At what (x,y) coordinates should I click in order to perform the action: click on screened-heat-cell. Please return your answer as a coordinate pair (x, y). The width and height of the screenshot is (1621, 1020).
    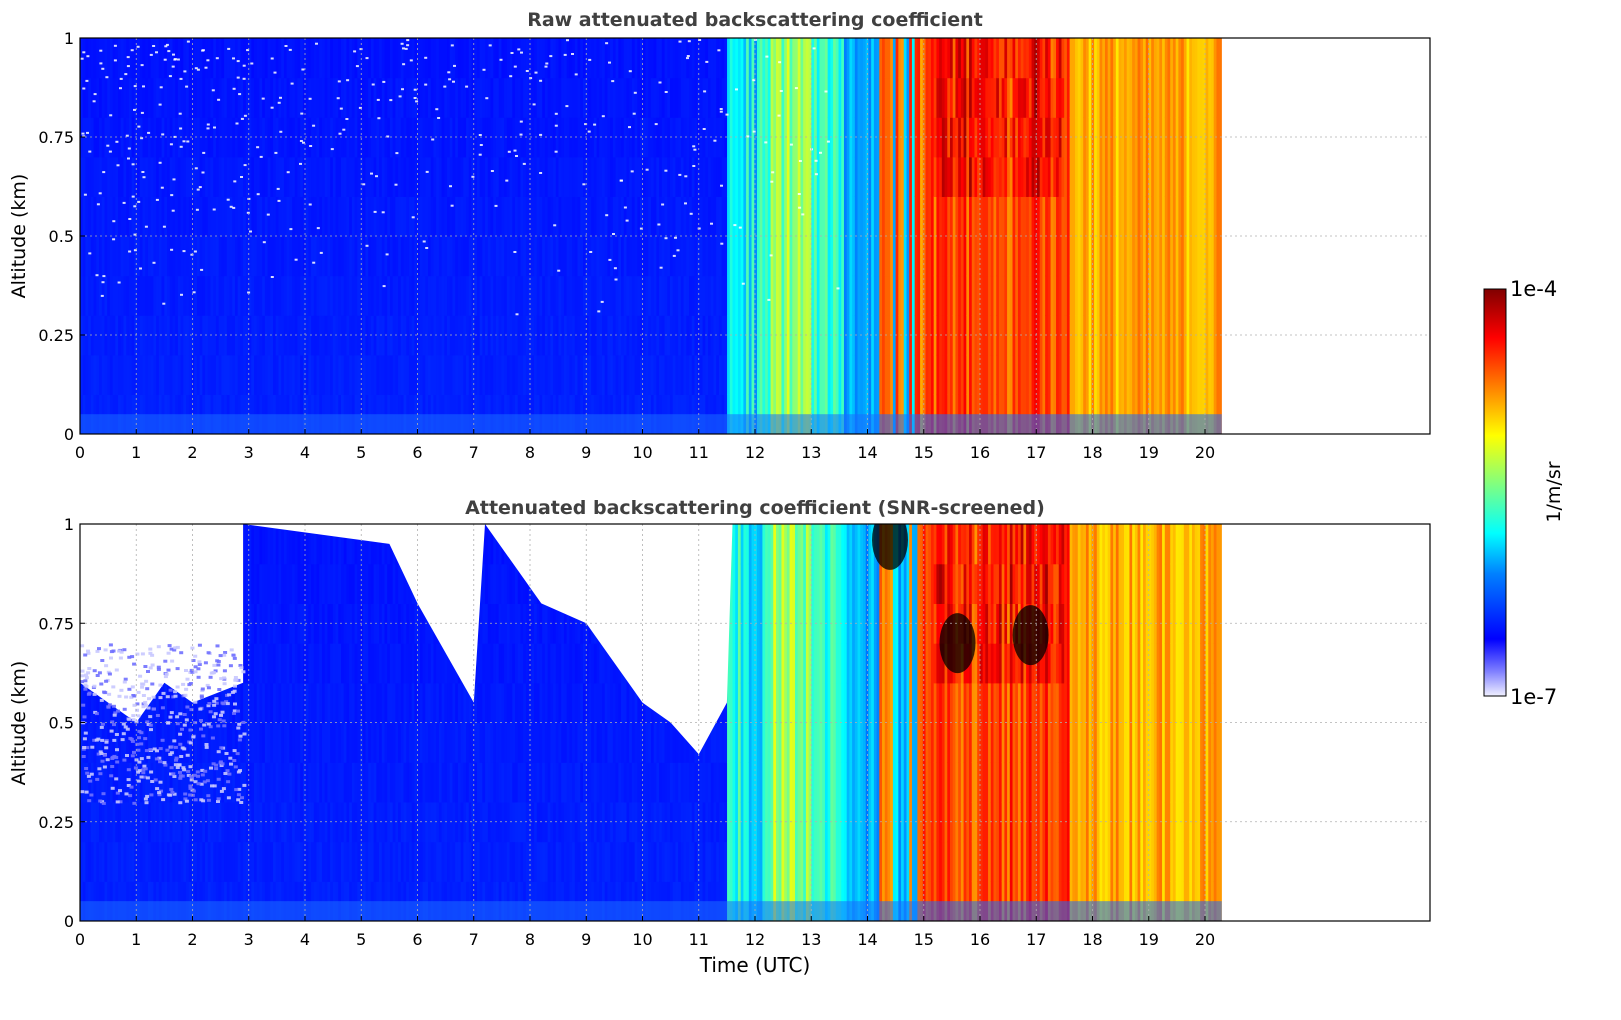
    Looking at the image, I should click on (166, 782).